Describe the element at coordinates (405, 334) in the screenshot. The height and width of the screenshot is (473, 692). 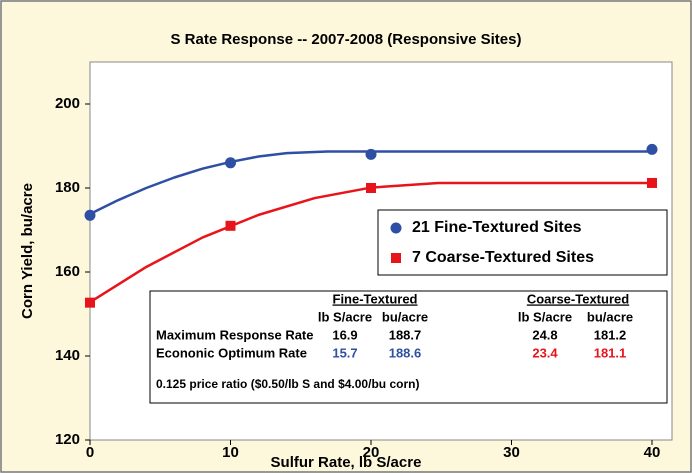
I see `table-cell: 188.7` at that location.